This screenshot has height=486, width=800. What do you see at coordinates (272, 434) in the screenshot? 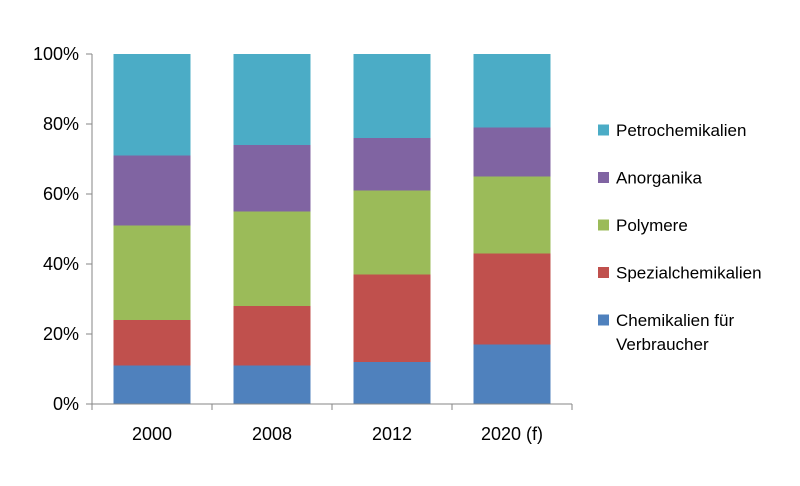
I see `x-tick-label: 2008` at bounding box center [272, 434].